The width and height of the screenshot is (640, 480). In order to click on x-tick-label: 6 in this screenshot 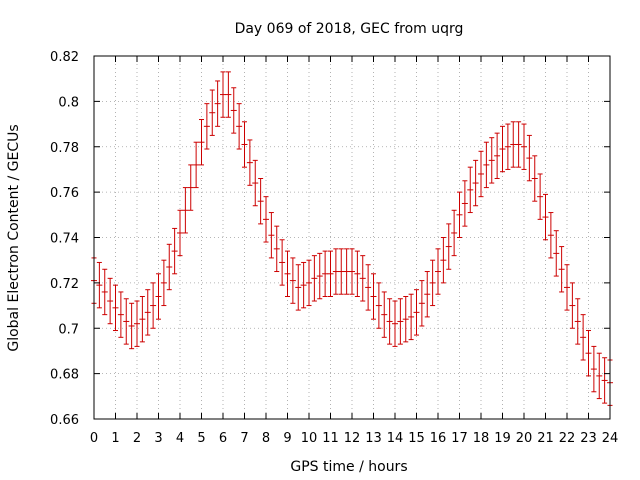, I will do `click(223, 438)`.